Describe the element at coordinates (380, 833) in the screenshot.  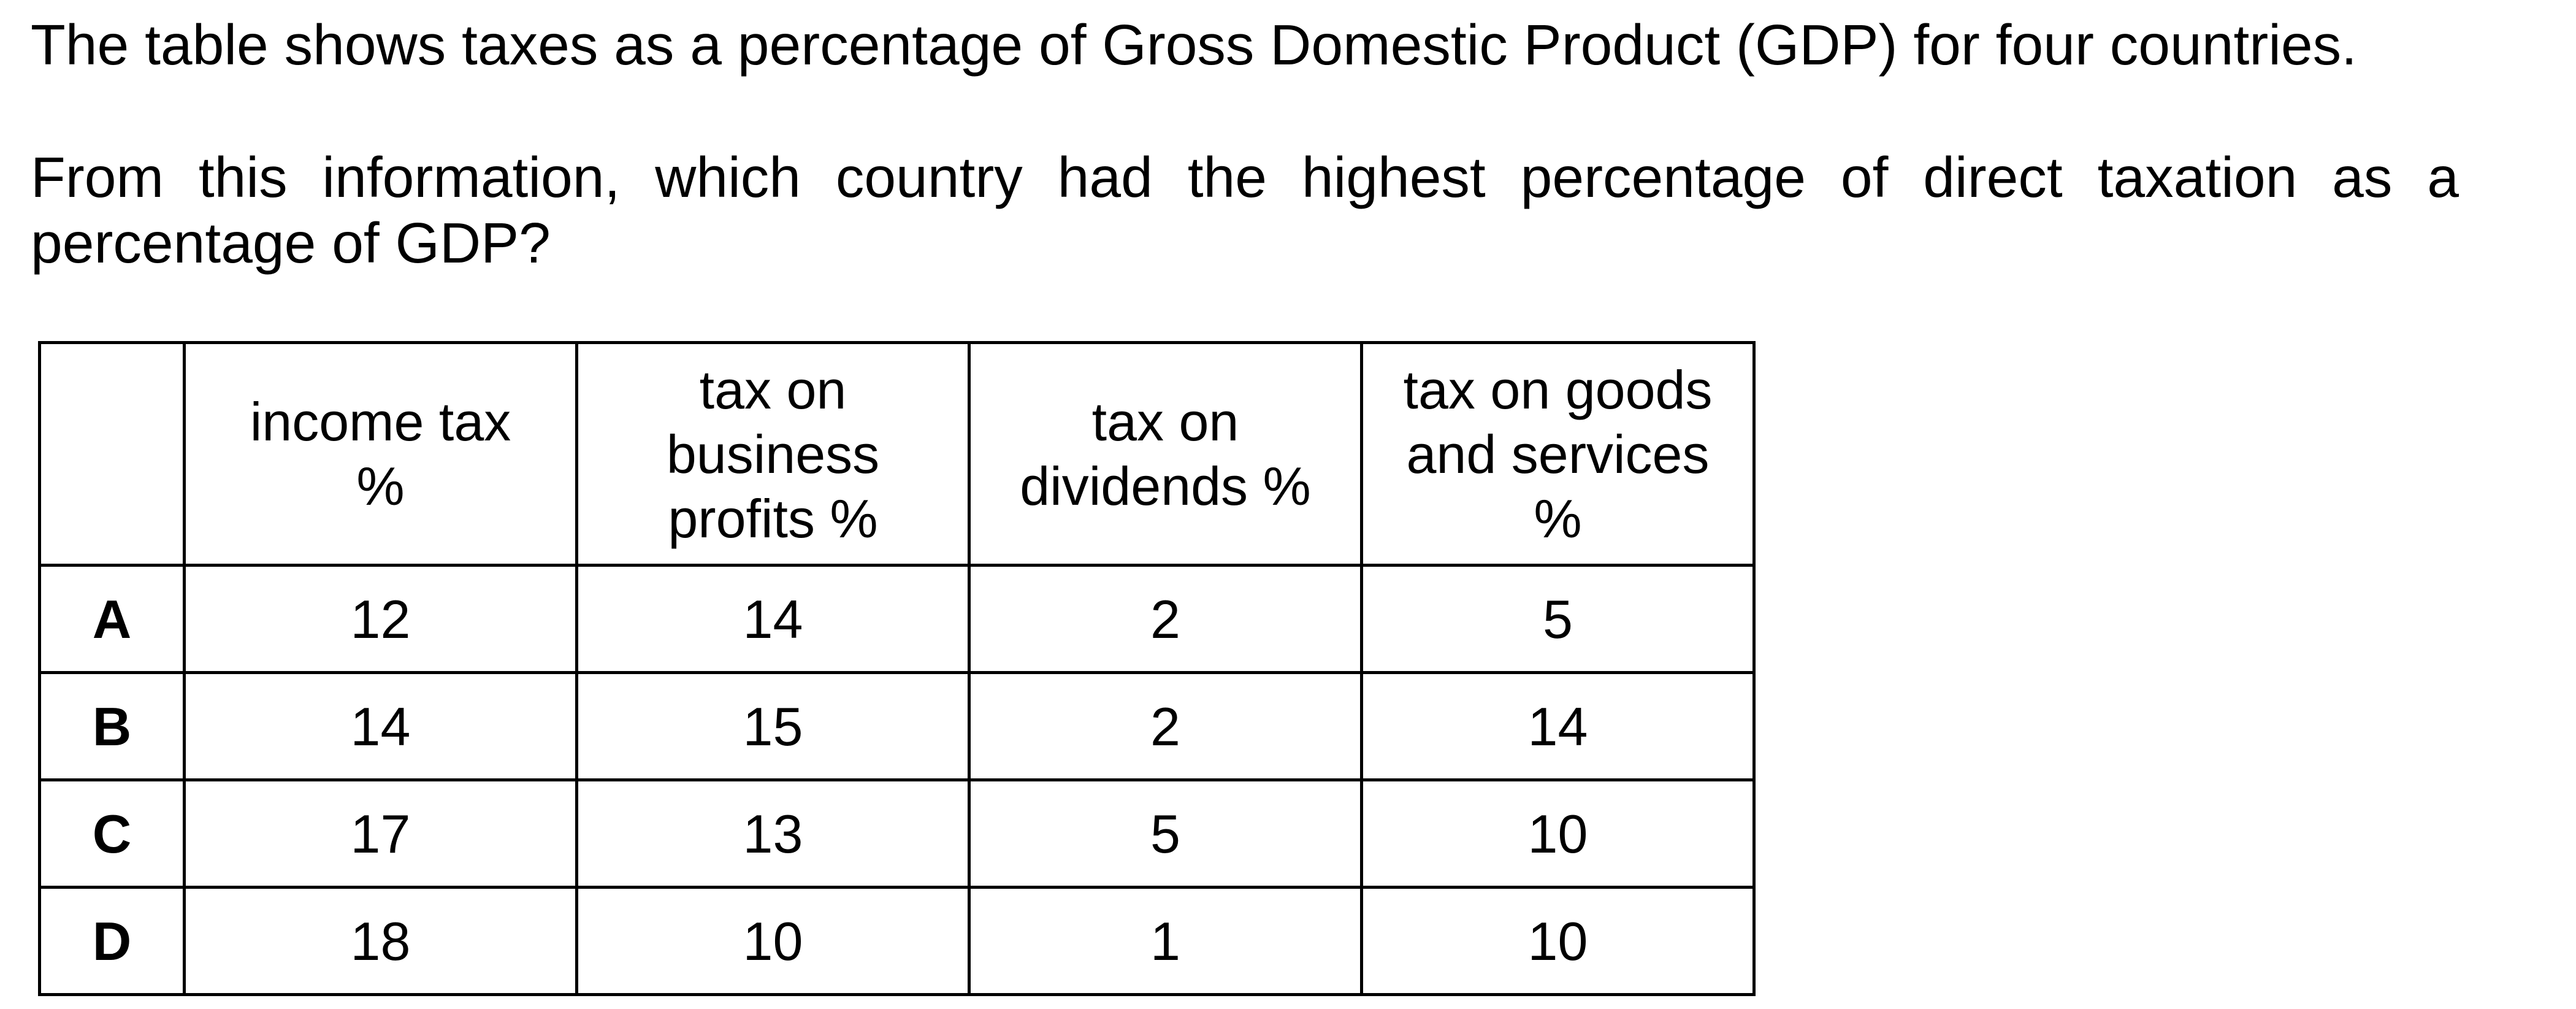
I see `table-cell: 17` at that location.